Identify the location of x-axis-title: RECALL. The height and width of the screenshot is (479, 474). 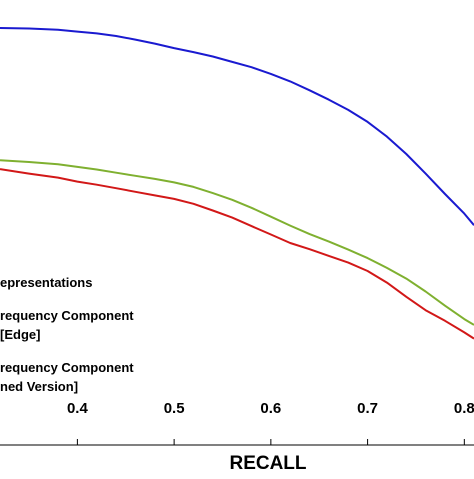
(267, 463).